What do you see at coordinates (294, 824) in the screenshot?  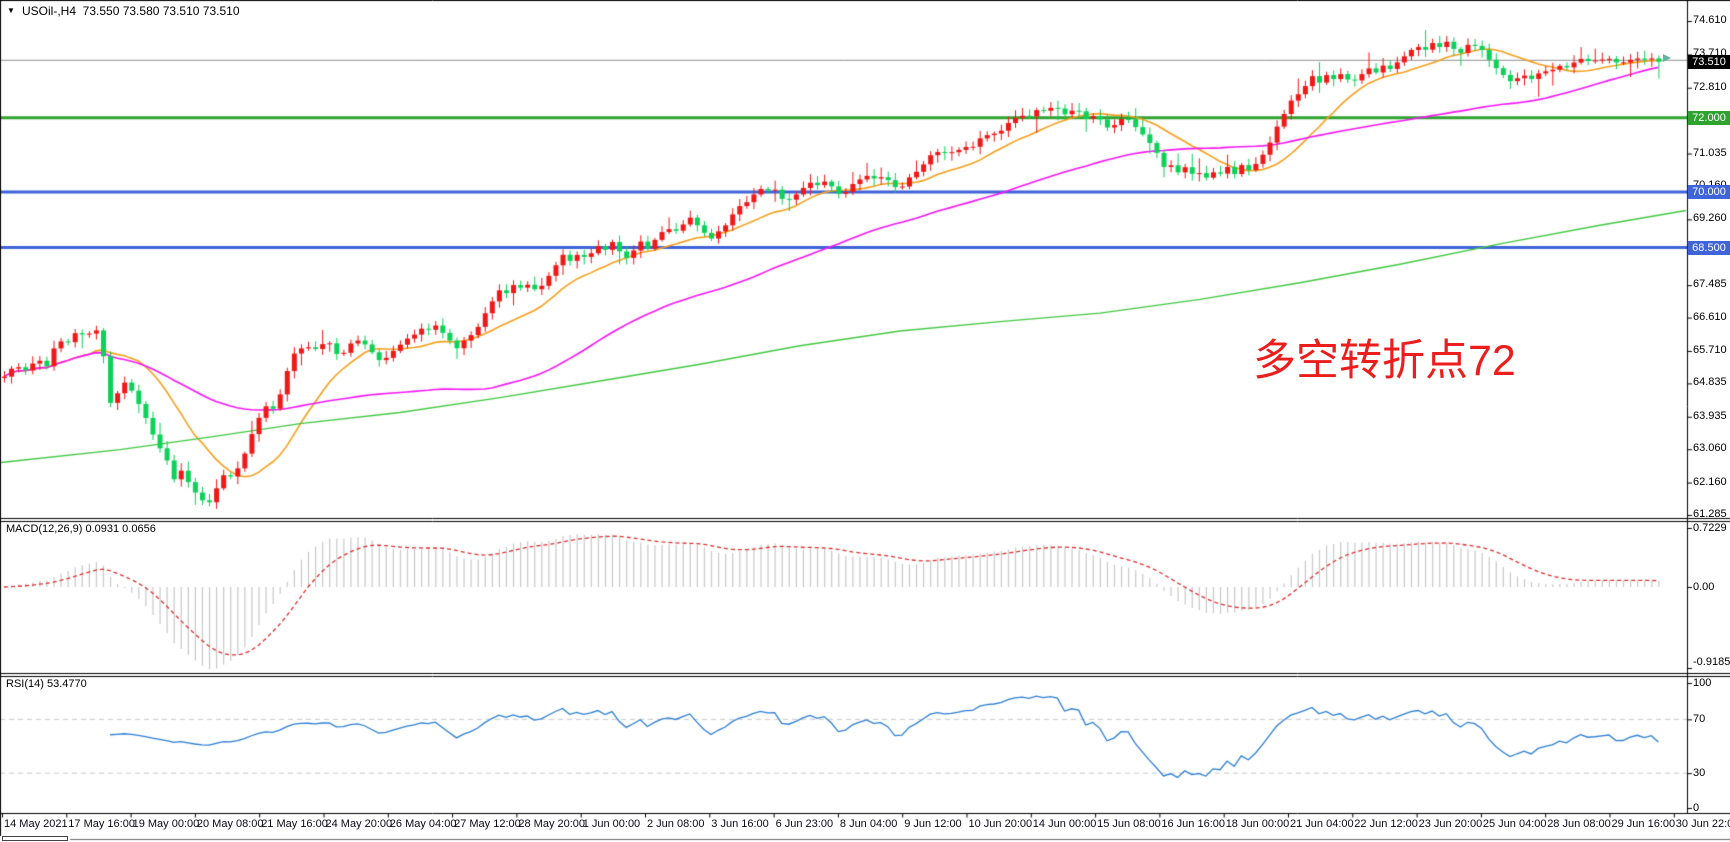 I see `time-axis-label: 21 May 16:00` at bounding box center [294, 824].